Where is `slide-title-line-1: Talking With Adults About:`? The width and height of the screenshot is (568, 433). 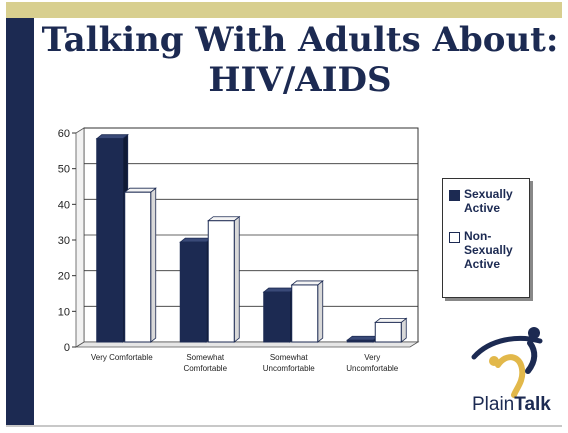
slide-title-line-1: Talking With Adults About: is located at coordinates (300, 40).